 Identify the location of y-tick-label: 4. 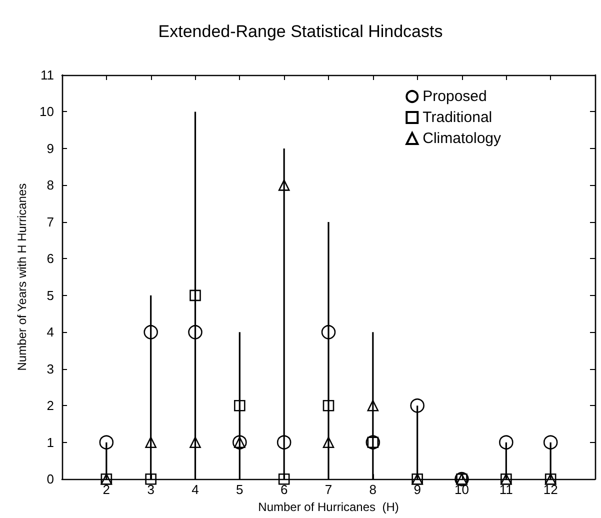
(50, 332).